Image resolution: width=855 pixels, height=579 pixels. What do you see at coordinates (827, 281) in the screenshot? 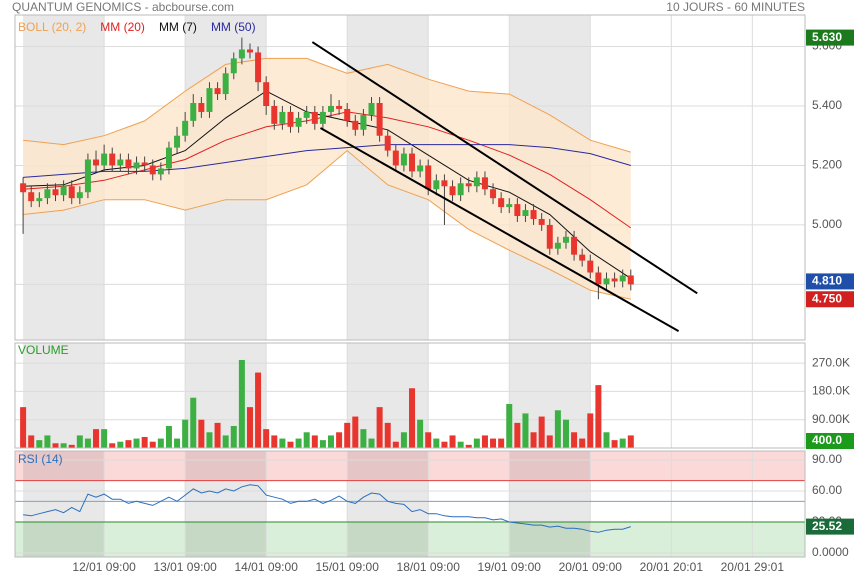
I see `value-box-label: 4.810` at bounding box center [827, 281].